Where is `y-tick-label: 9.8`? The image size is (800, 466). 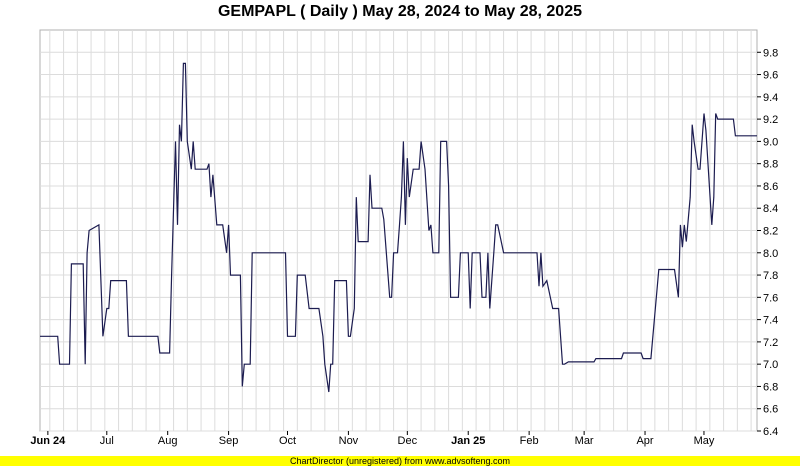
y-tick-label: 9.8 is located at coordinates (770, 53).